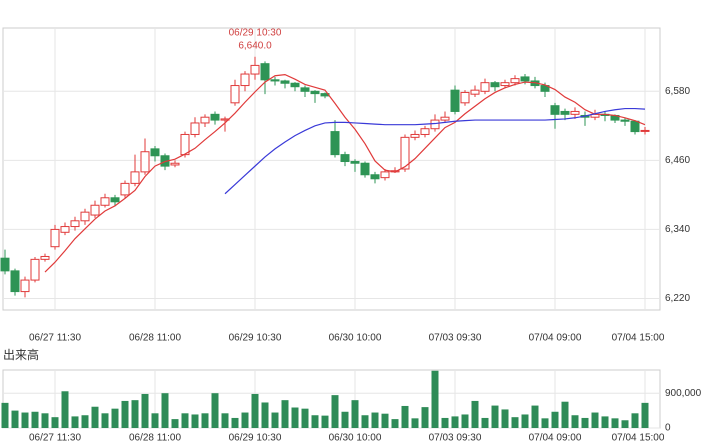 The image size is (703, 445). Describe the element at coordinates (677, 229) in the screenshot. I see `y-tick-label: 6,340` at that location.